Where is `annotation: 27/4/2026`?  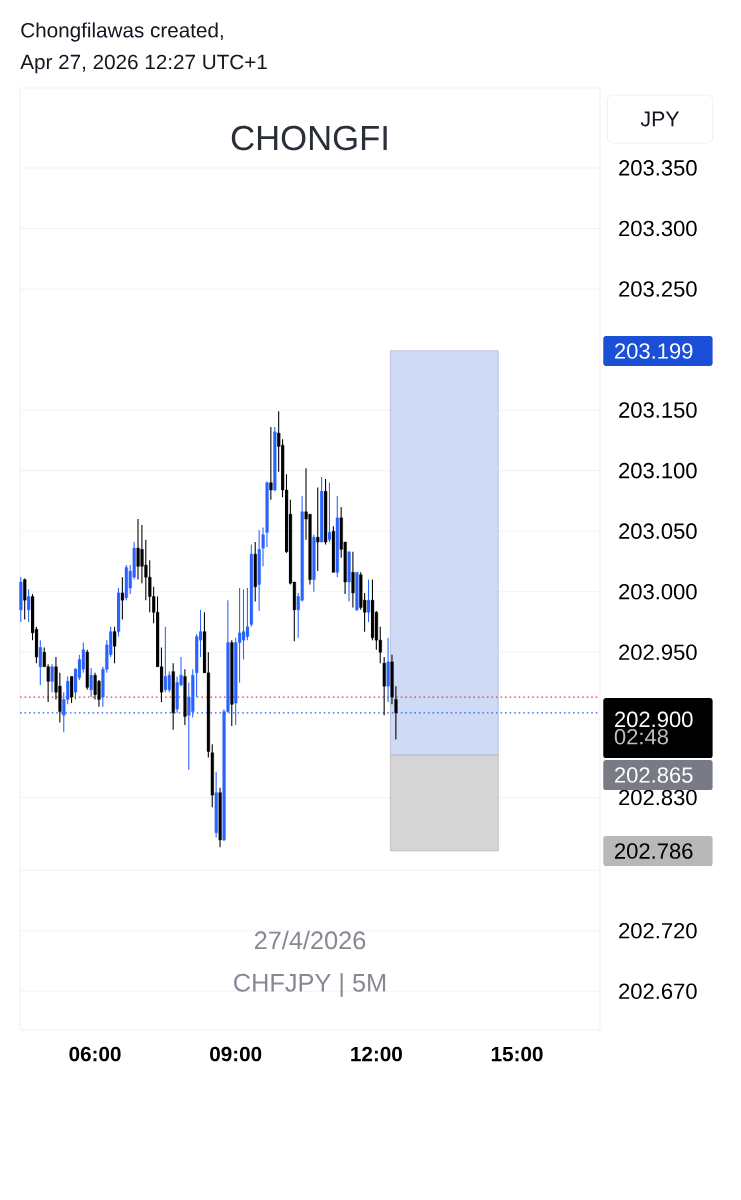 annotation: 27/4/2026 is located at coordinates (310, 940).